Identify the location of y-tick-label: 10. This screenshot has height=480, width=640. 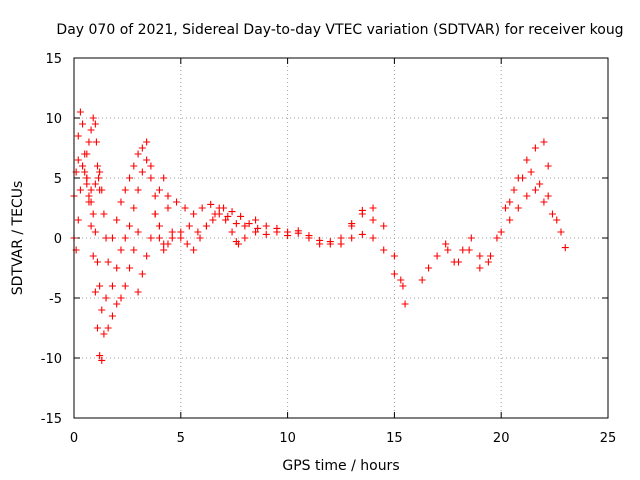
(53, 119).